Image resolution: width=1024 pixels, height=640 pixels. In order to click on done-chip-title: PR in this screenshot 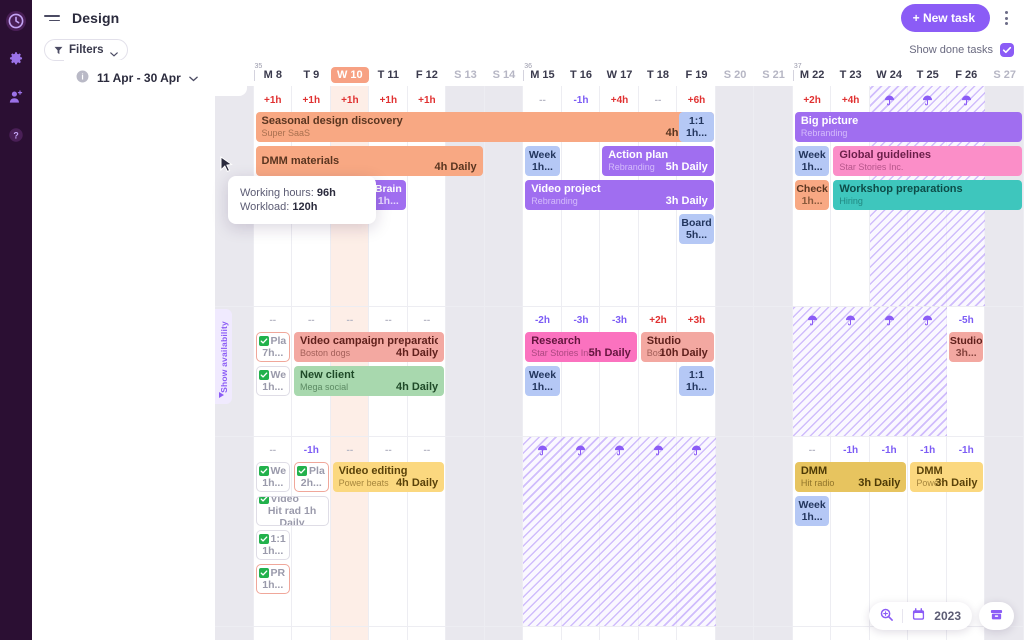, I will do `click(278, 573)`.